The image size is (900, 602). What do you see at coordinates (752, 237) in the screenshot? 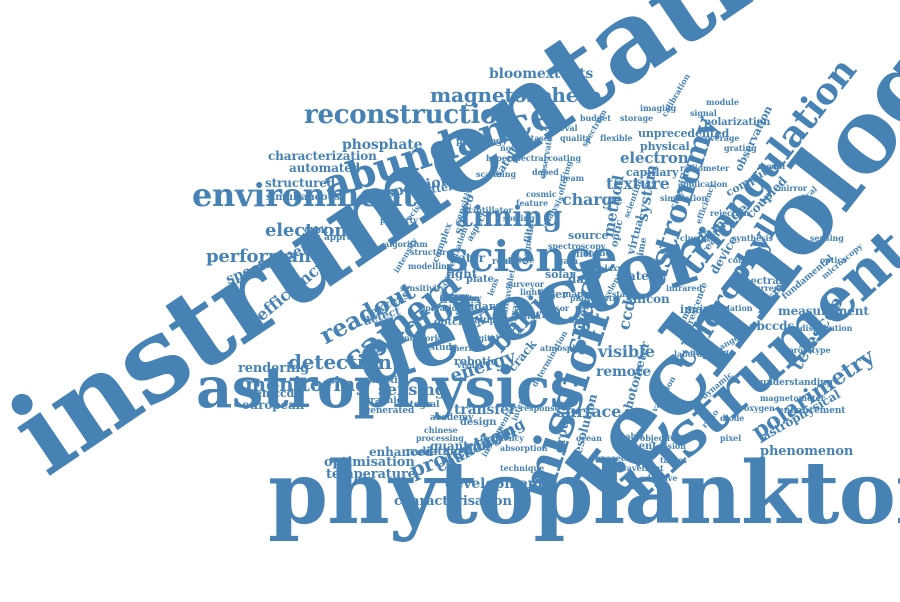
I see `cloud-word-140: synthesis` at bounding box center [752, 237].